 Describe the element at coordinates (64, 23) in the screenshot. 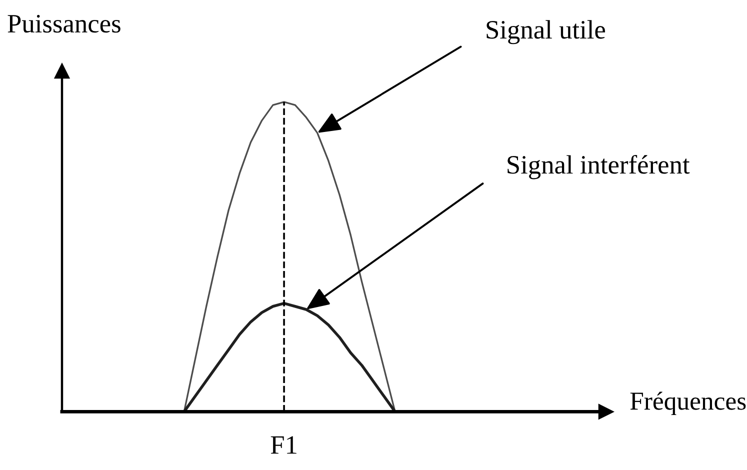

I see `y-axis-title: Puissances` at that location.